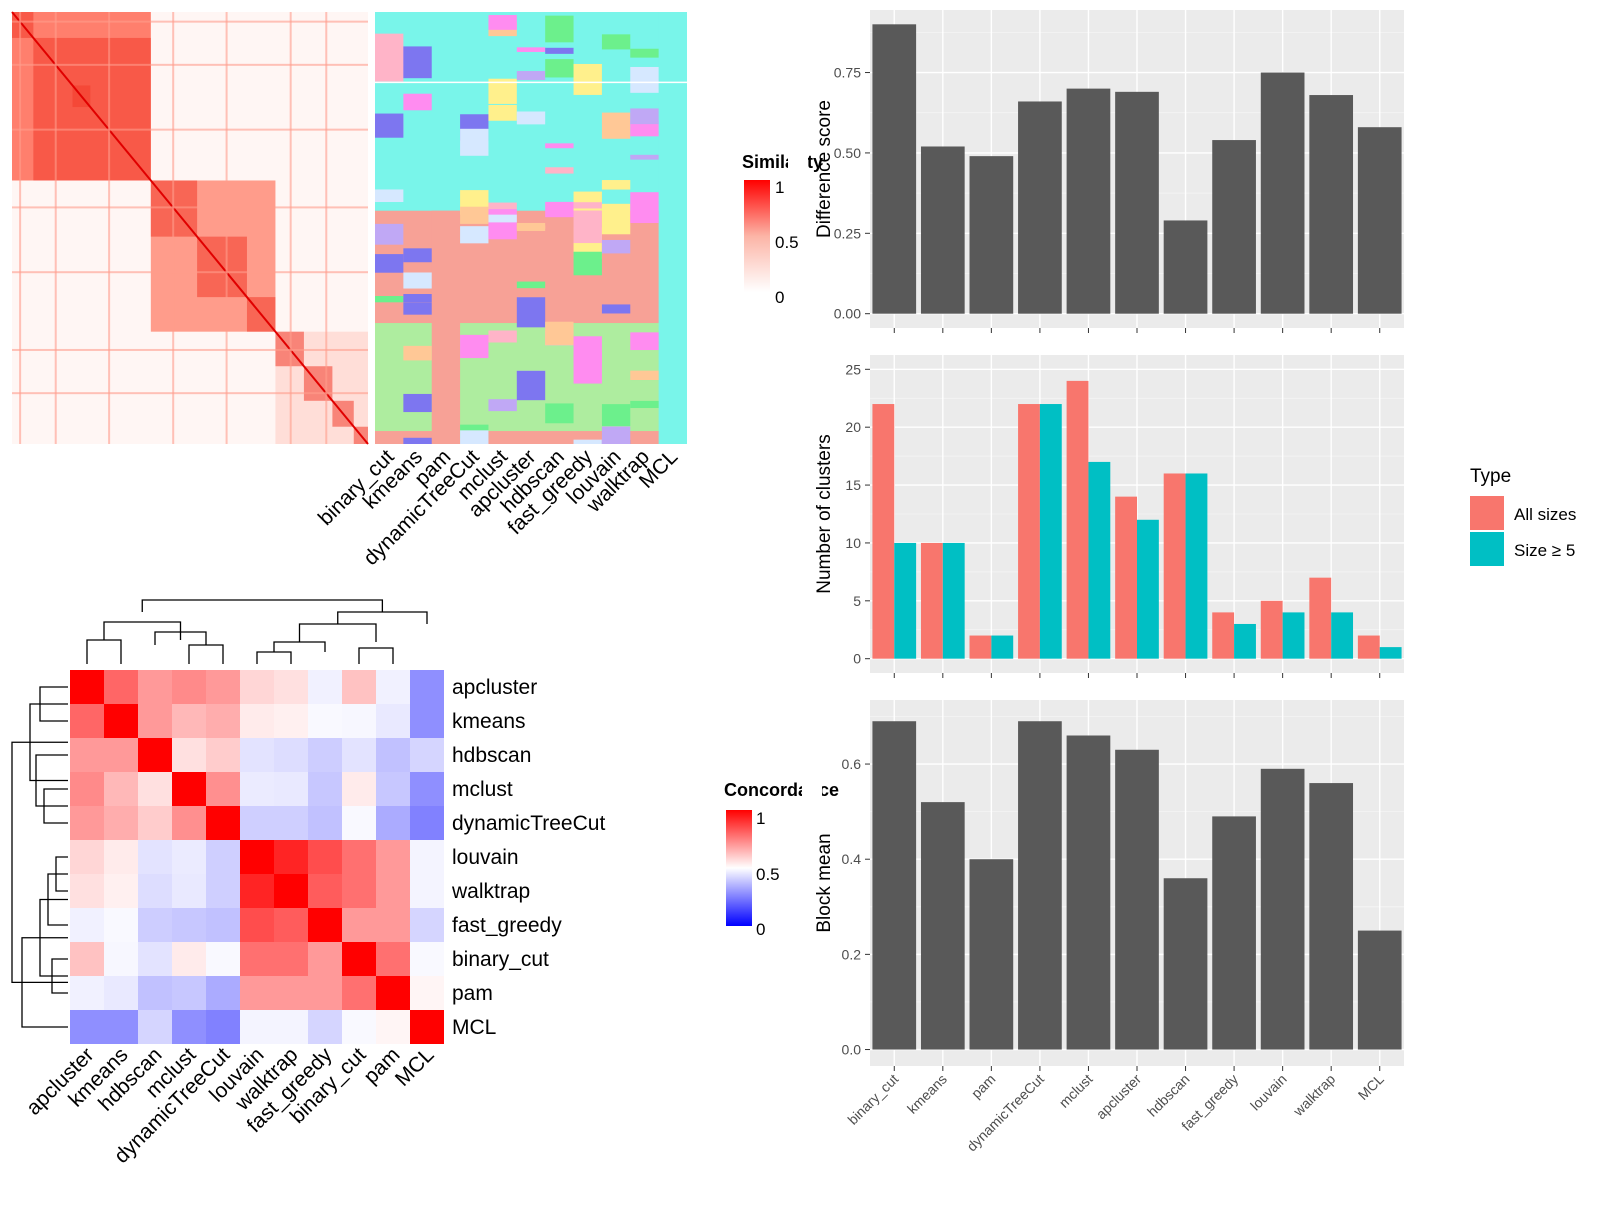 The height and width of the screenshot is (1205, 1600). Describe the element at coordinates (528, 823) in the screenshot. I see `row-label-dynamicTreeCut: dynamicTreeCut` at that location.